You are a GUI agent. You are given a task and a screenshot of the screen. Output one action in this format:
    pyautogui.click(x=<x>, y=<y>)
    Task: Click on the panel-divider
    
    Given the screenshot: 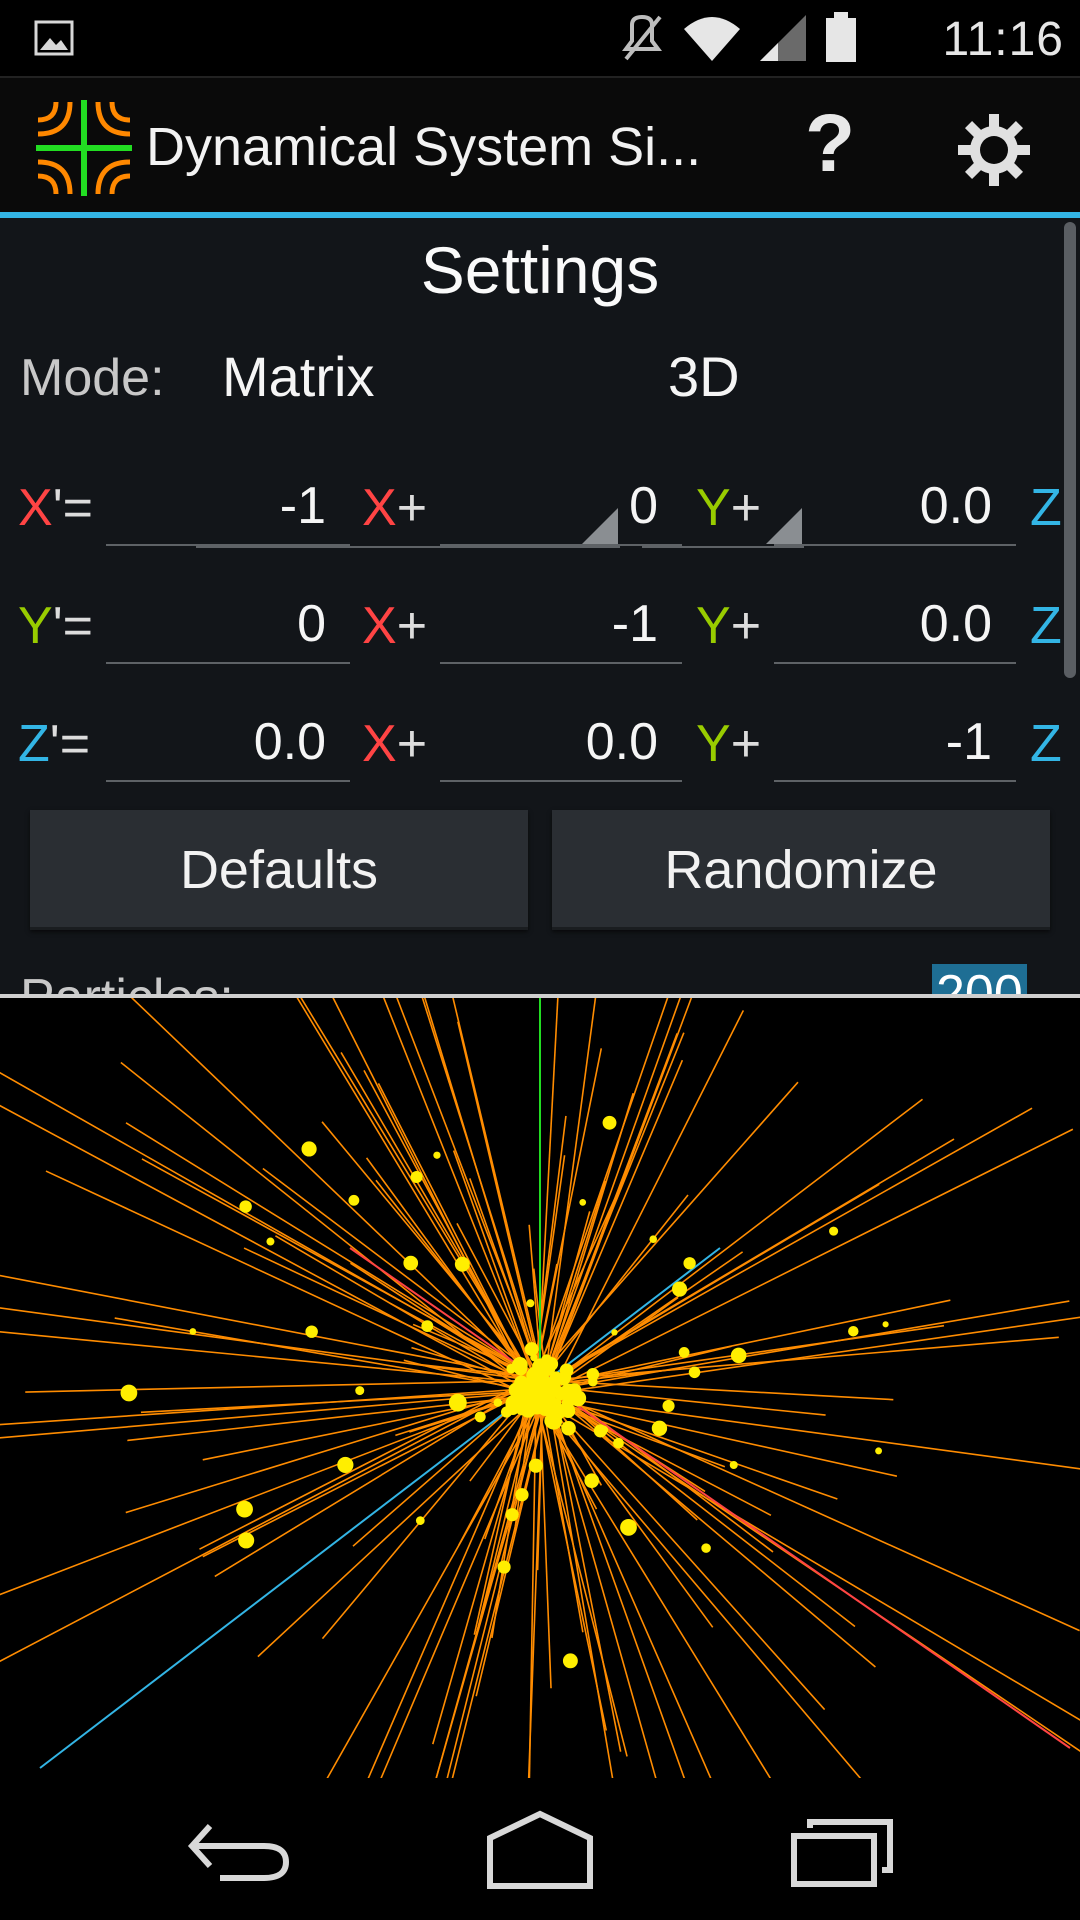 What is the action you would take?
    pyautogui.click(x=540, y=996)
    